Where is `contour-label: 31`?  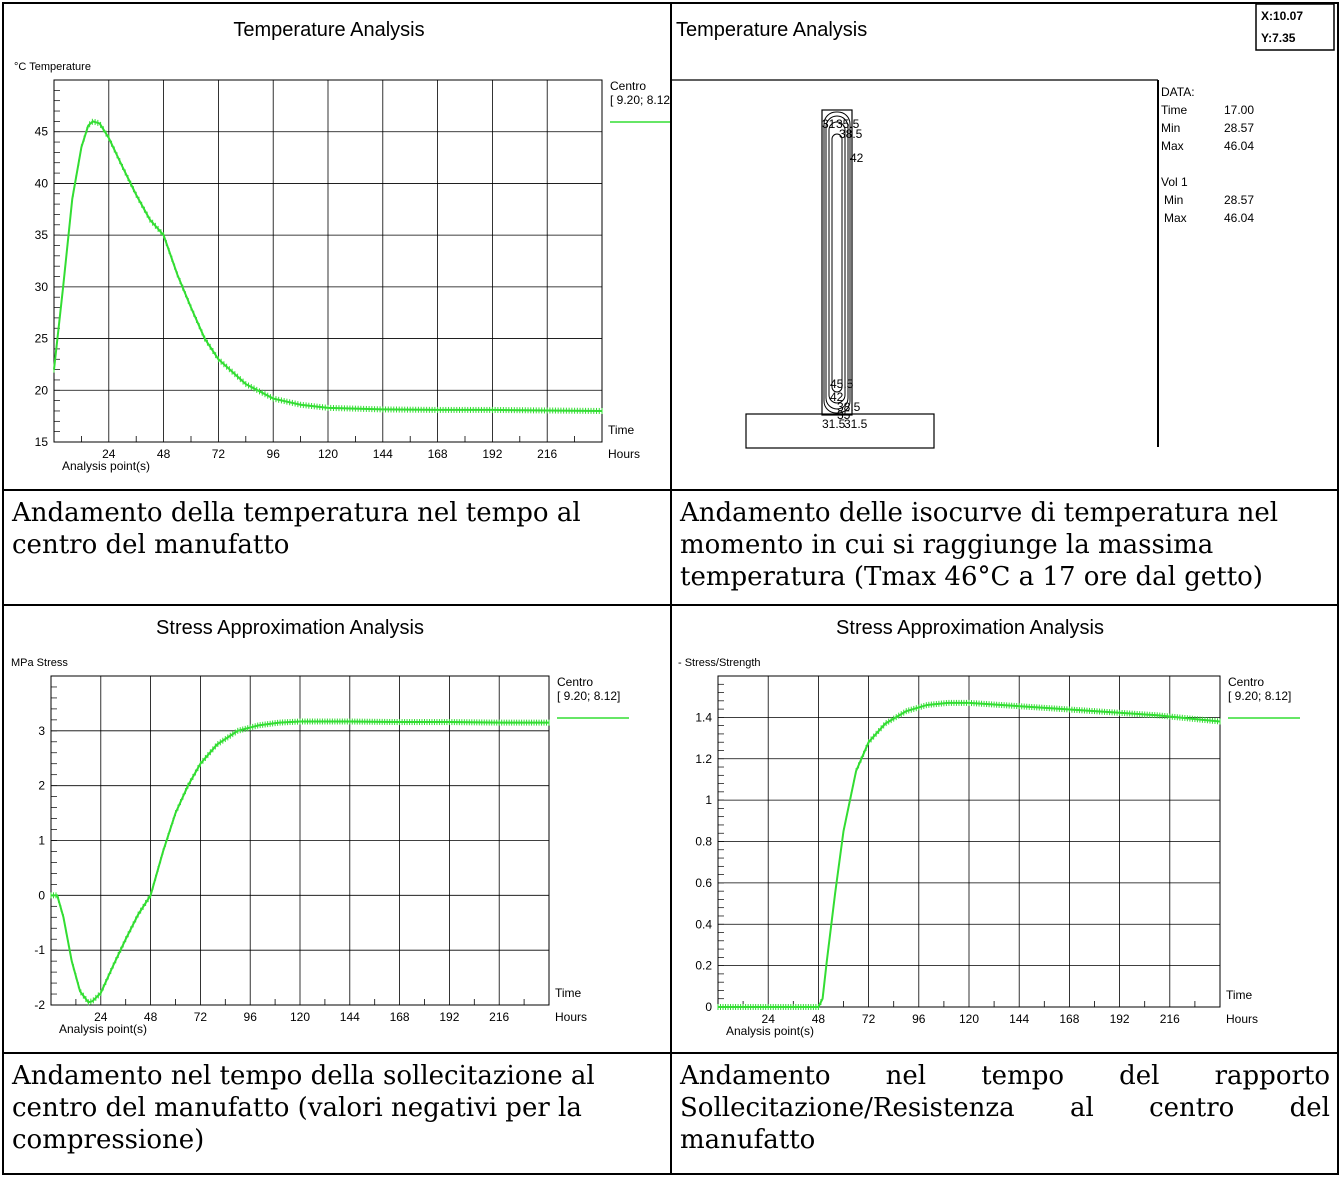
contour-label: 31 is located at coordinates (829, 124).